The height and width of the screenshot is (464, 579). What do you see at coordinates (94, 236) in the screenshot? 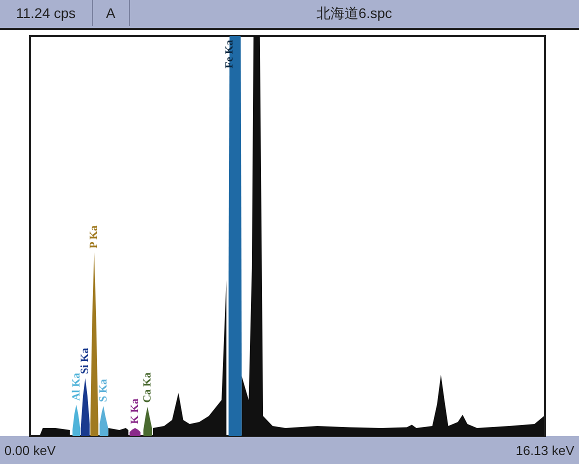
I see `text: P Ka` at bounding box center [94, 236].